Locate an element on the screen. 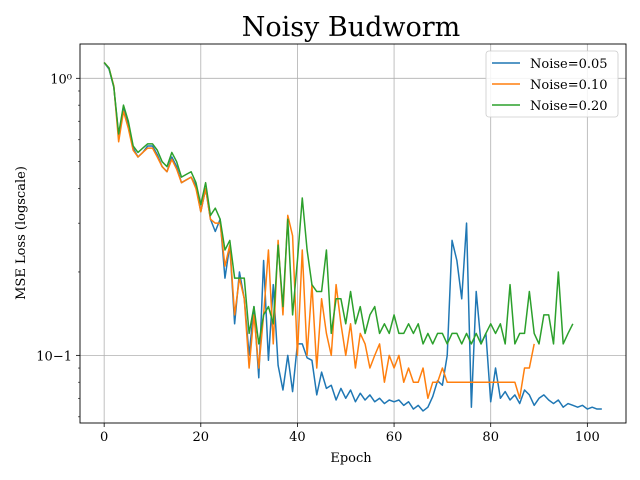  chart-title: Noisy Budworm is located at coordinates (351, 27).